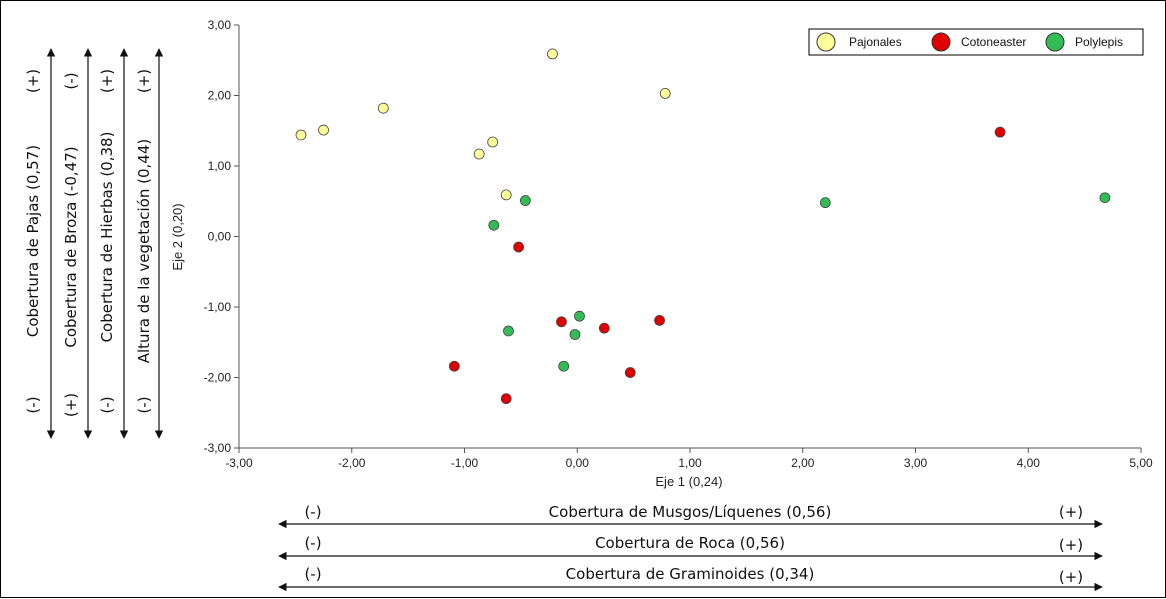  What do you see at coordinates (826, 42) in the screenshot?
I see `legend-marker-pajonales` at bounding box center [826, 42].